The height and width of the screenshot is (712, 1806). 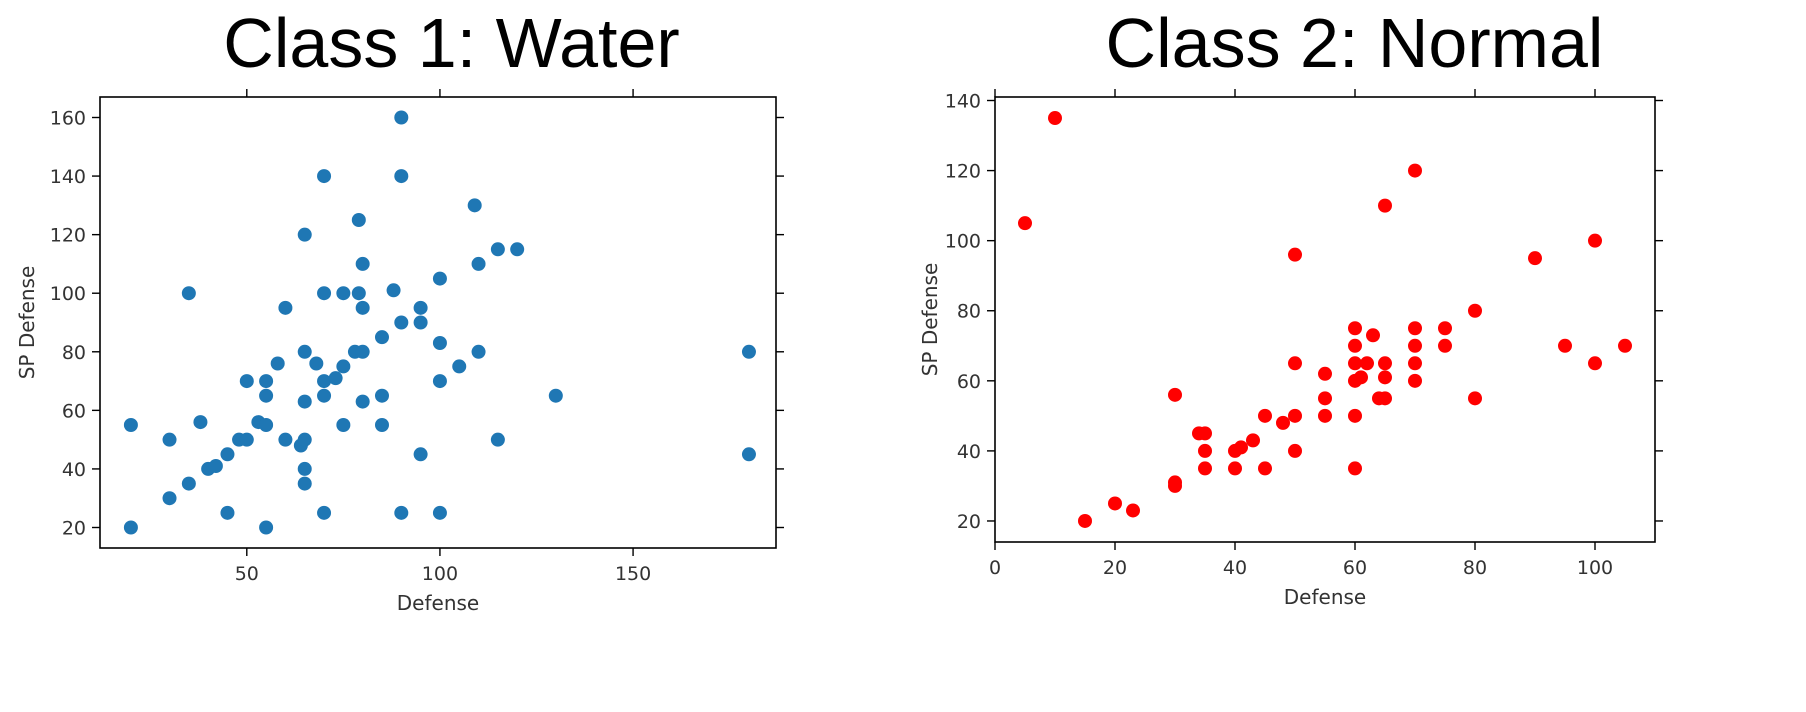 What do you see at coordinates (963, 242) in the screenshot?
I see `y-tick-label: 100` at bounding box center [963, 242].